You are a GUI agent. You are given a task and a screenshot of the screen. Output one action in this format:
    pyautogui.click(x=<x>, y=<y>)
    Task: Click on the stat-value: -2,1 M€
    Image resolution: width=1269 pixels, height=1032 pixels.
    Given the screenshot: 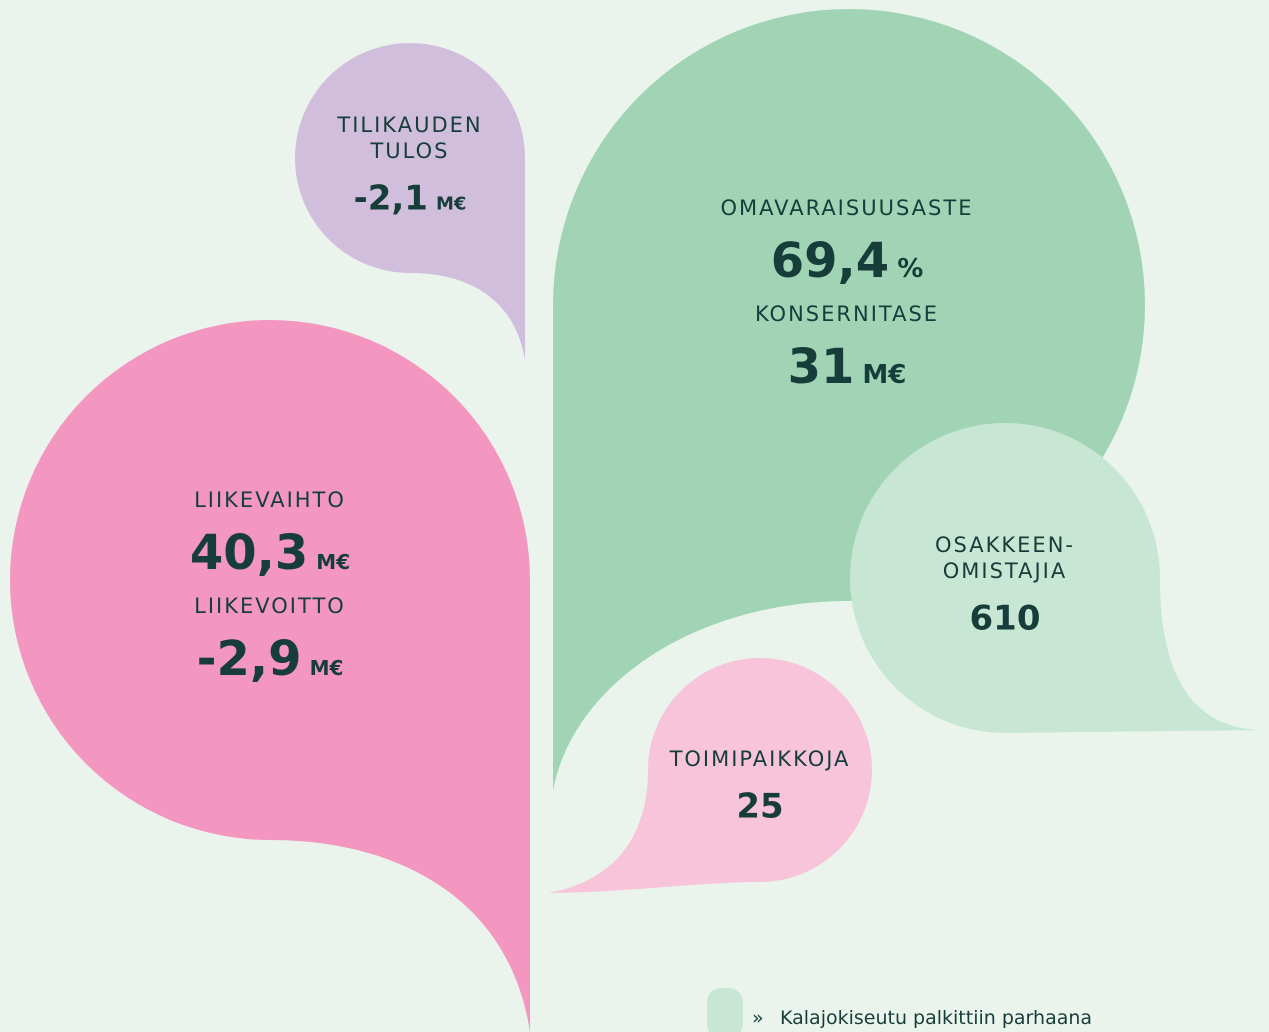 What is the action you would take?
    pyautogui.click(x=410, y=199)
    